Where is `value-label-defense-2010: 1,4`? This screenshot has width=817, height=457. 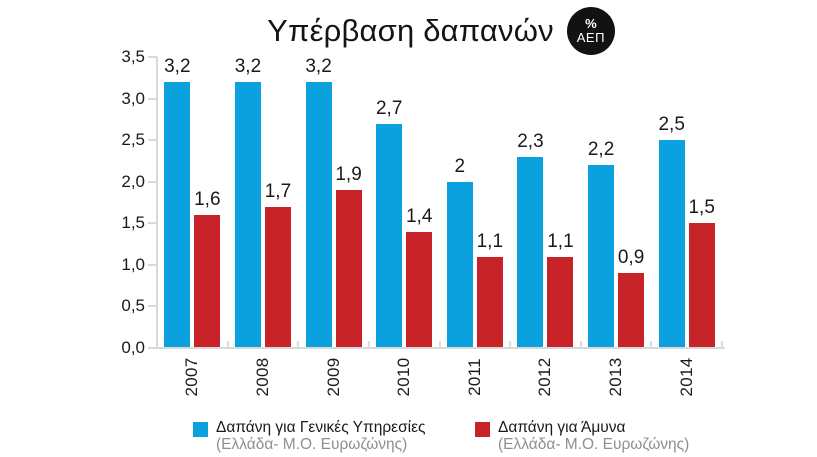 value-label-defense-2010: 1,4 is located at coordinates (419, 216).